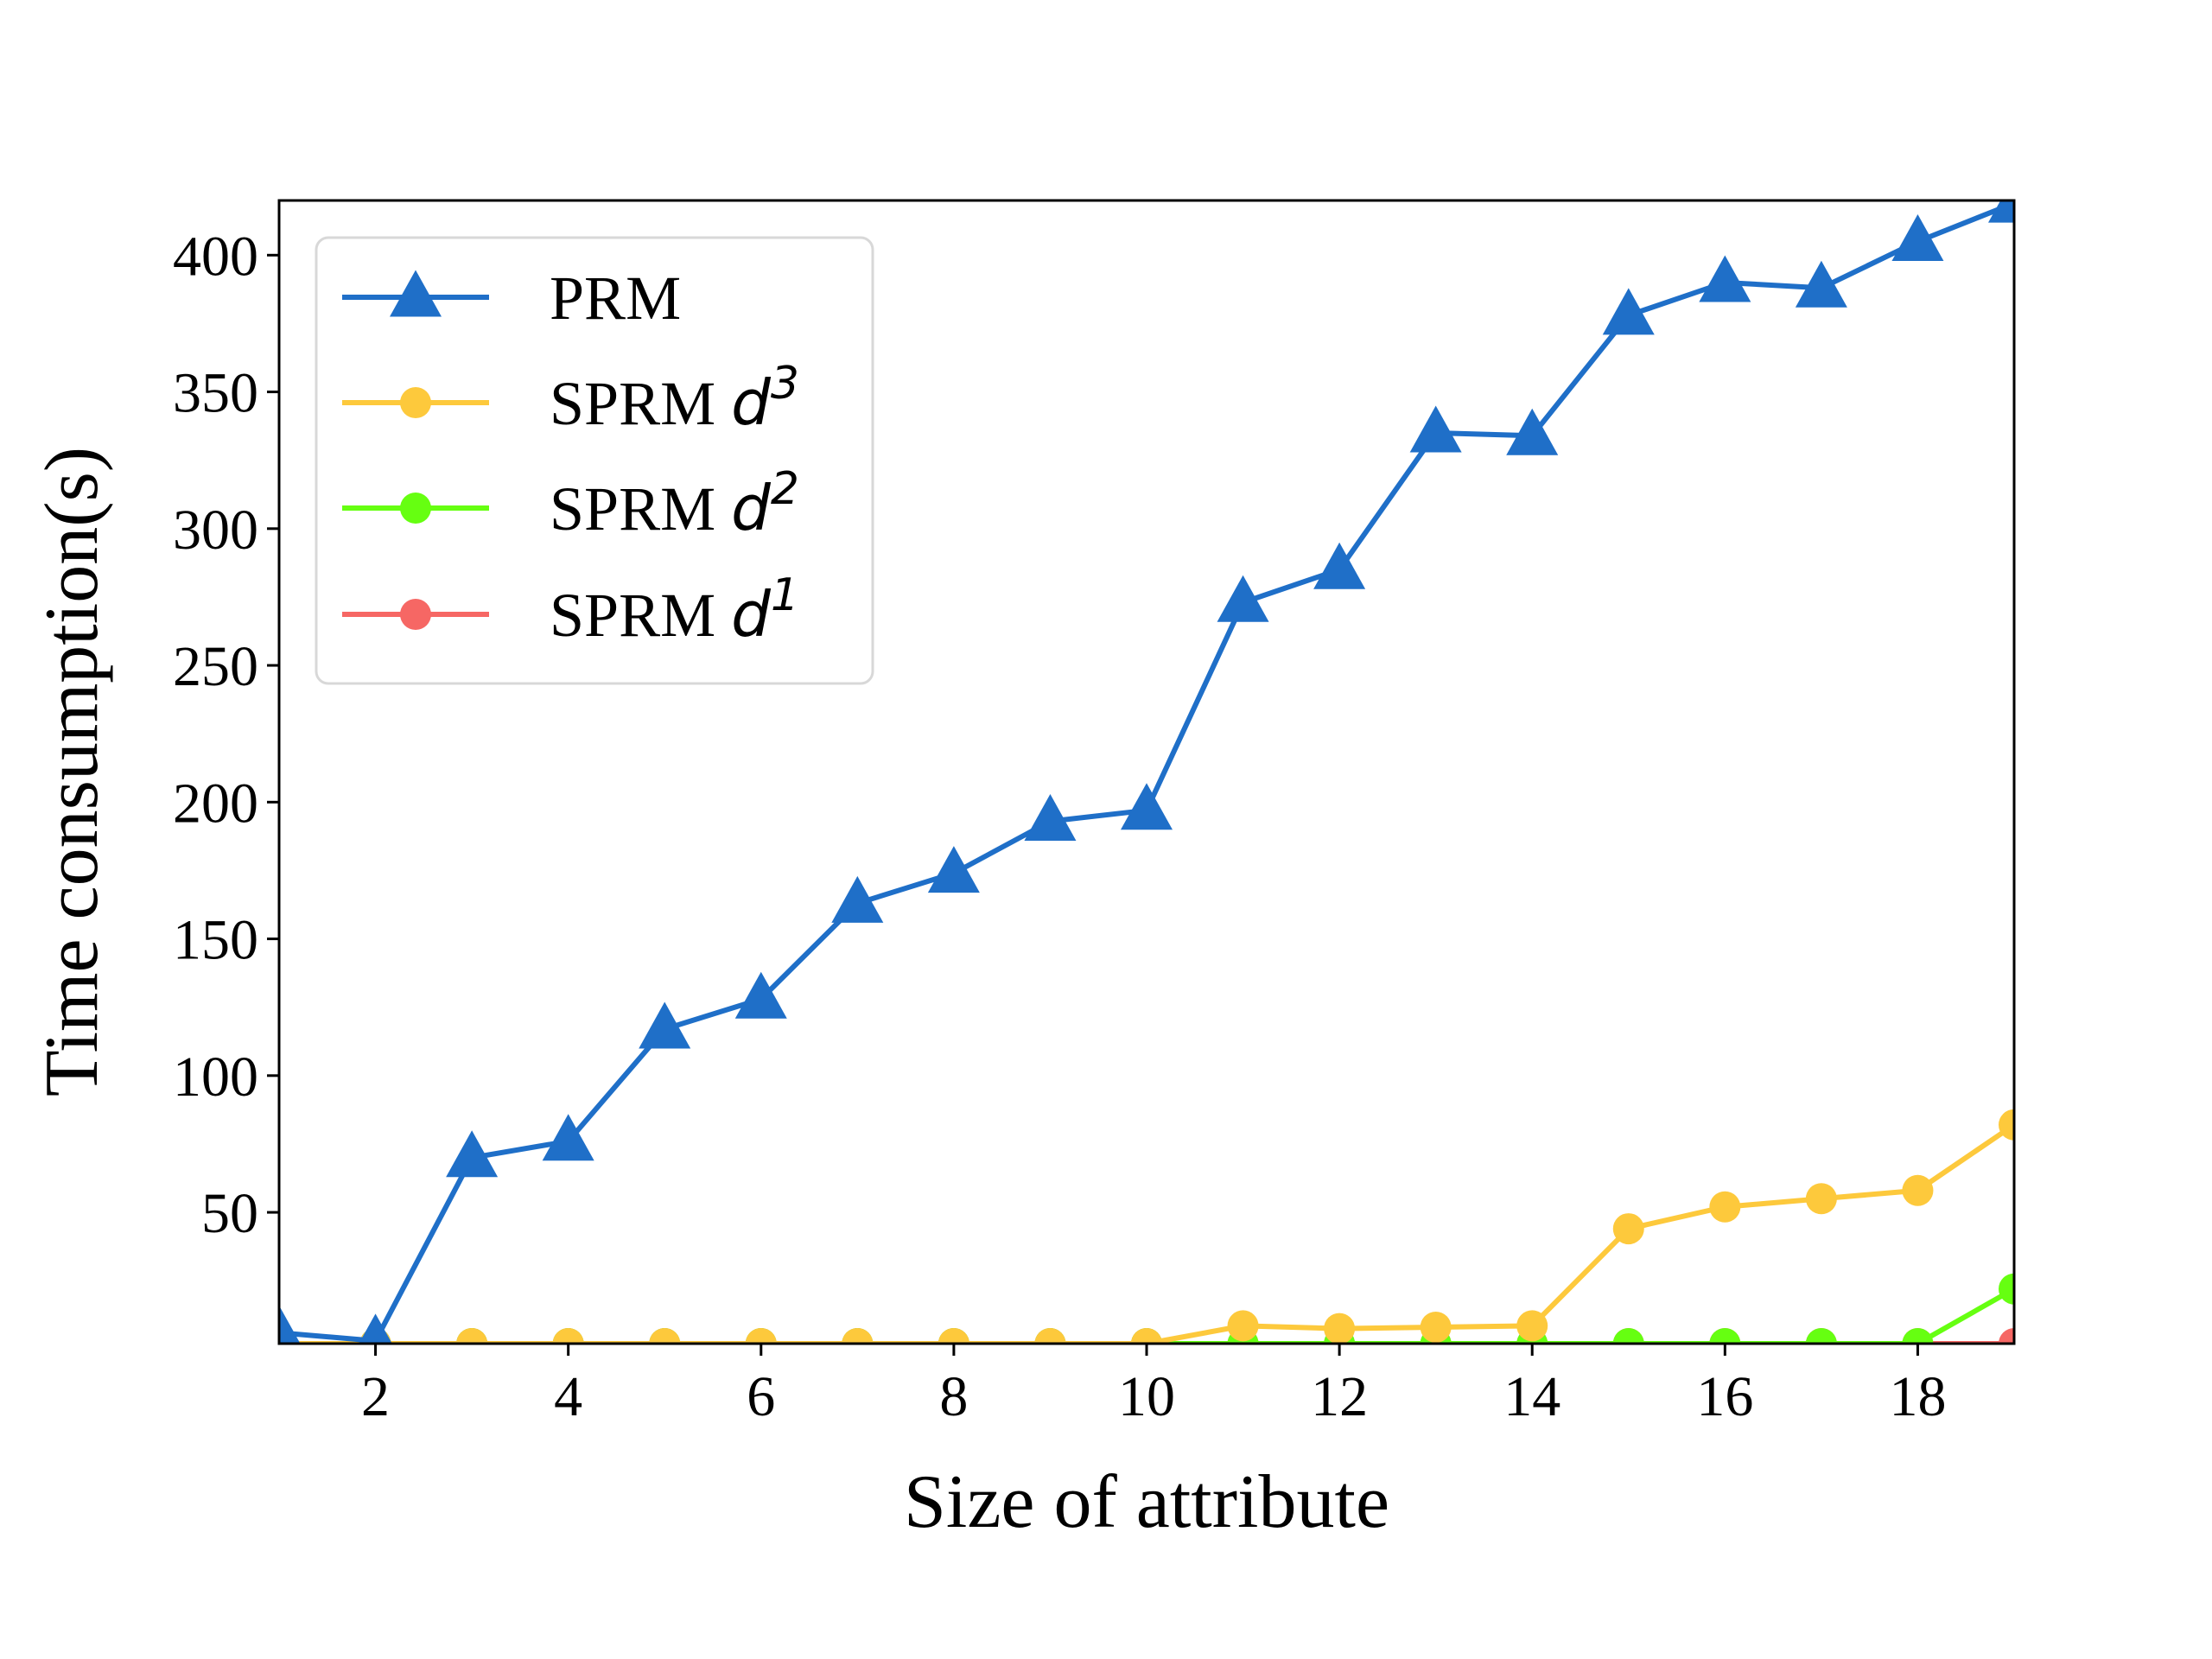 The image size is (2212, 1659). I want to click on y-tick-label: 300, so click(215, 530).